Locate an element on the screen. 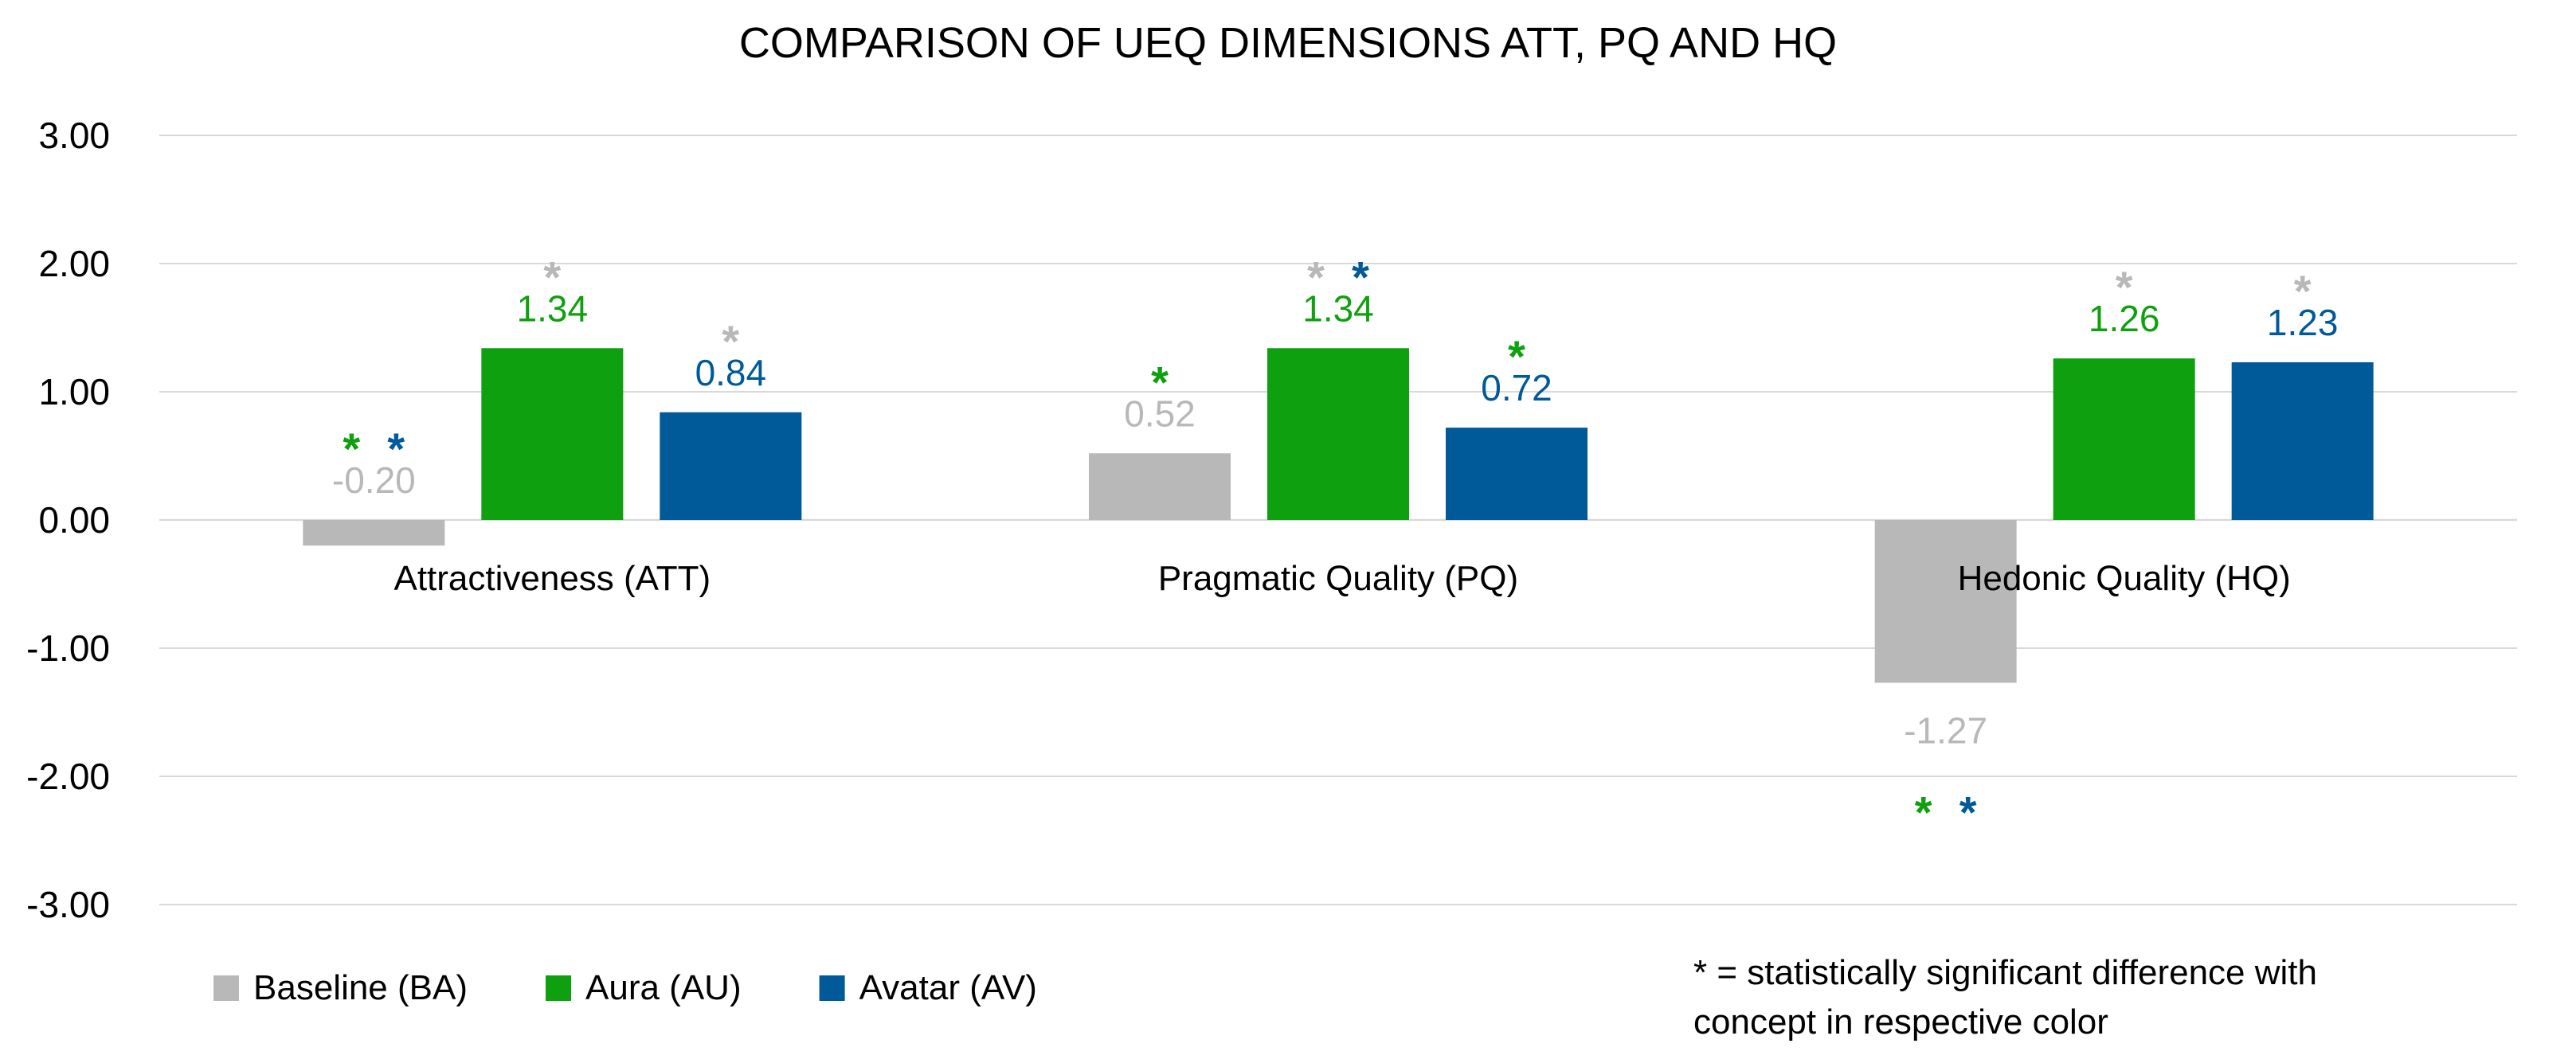 The width and height of the screenshot is (2576, 1063). legend-label: Baseline (BA) is located at coordinates (360, 987).